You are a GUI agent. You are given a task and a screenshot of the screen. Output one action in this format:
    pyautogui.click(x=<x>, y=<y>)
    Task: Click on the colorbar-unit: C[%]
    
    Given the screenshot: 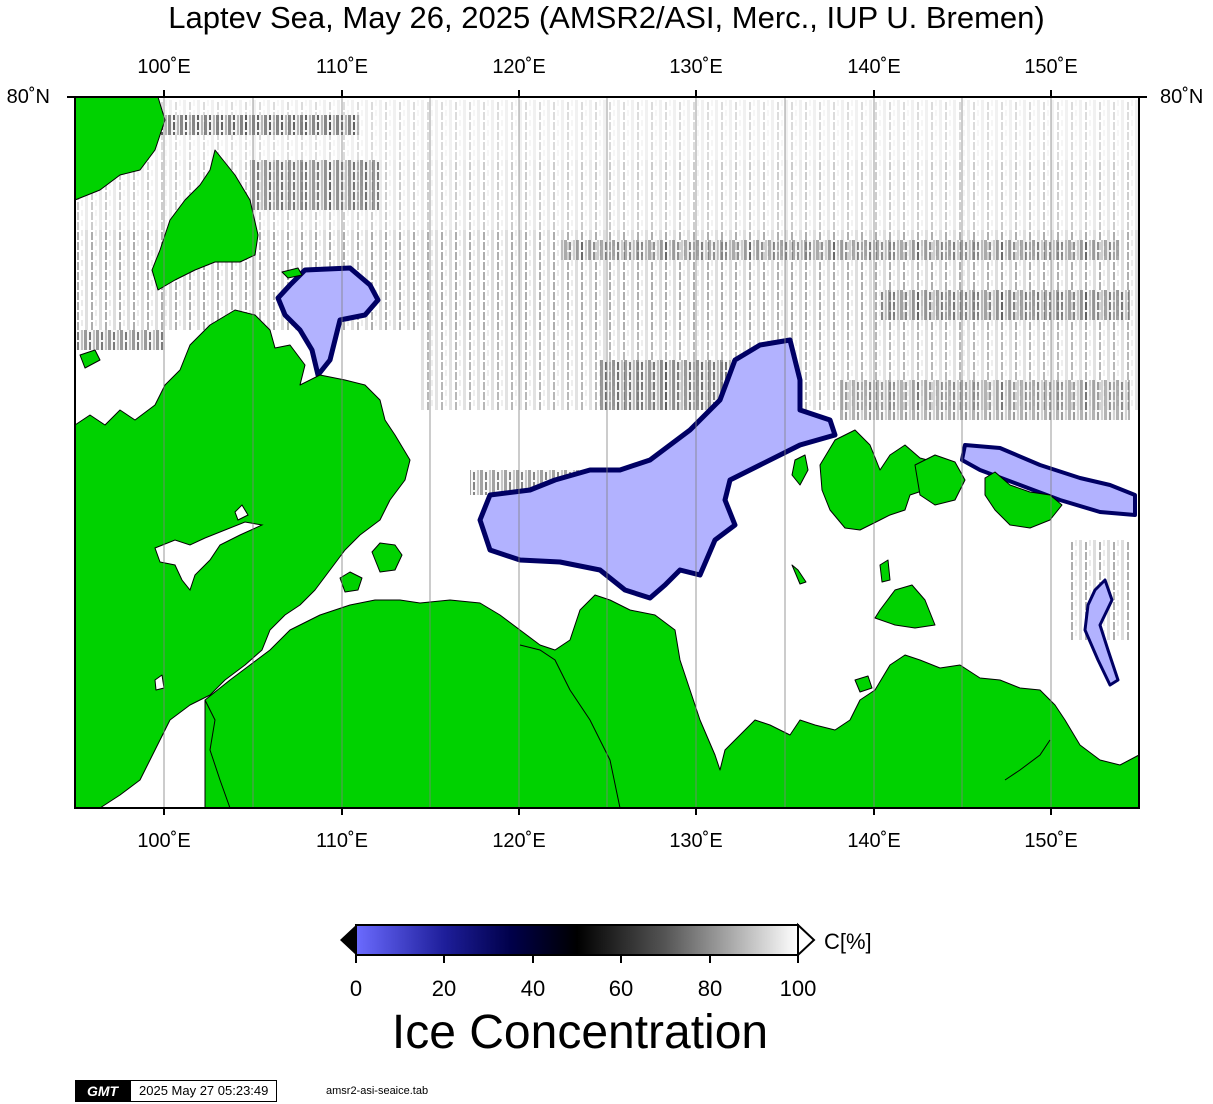 What is the action you would take?
    pyautogui.click(x=848, y=941)
    